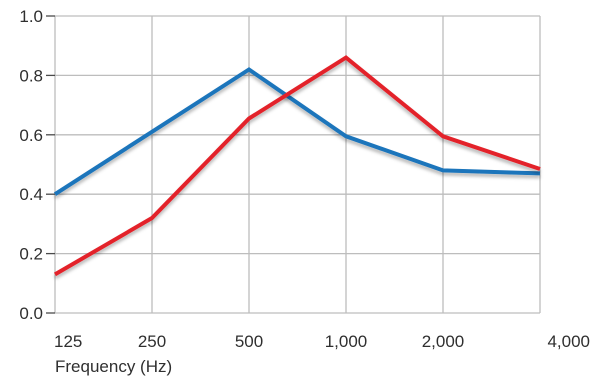 The width and height of the screenshot is (594, 379). What do you see at coordinates (31, 75) in the screenshot?
I see `y-tick-label: 0.8` at bounding box center [31, 75].